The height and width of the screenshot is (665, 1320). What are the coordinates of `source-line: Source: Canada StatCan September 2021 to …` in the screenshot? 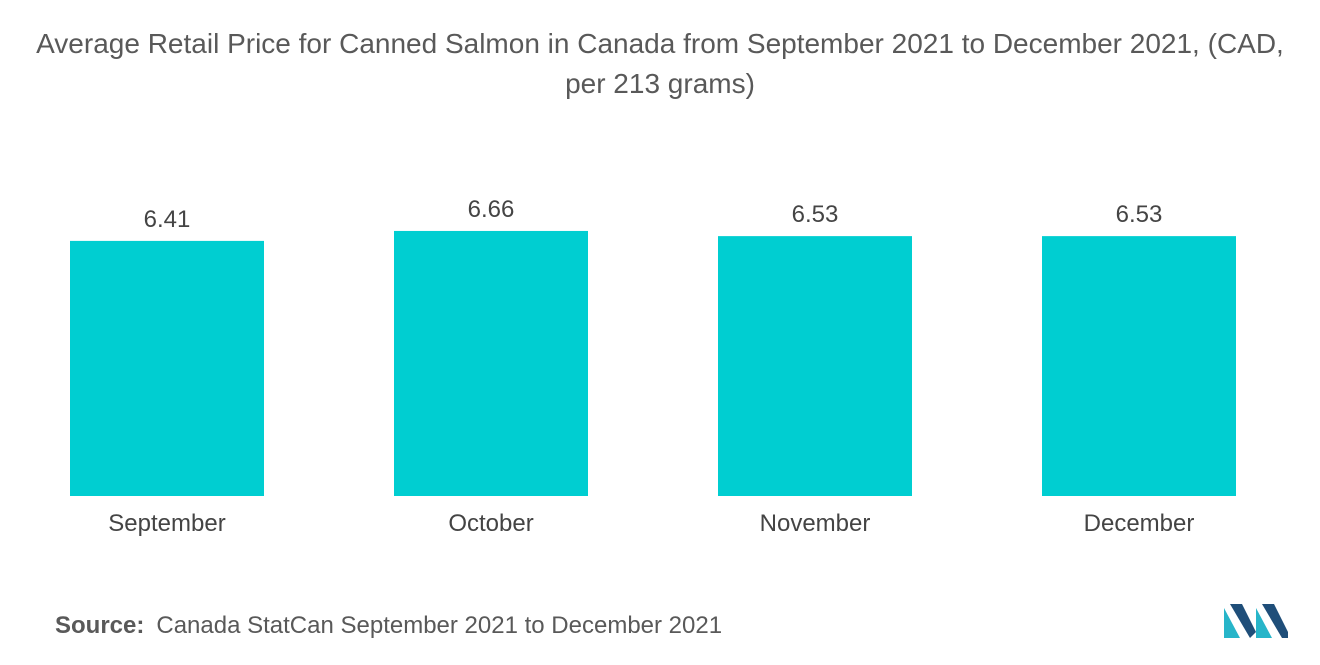 It's located at (388, 626).